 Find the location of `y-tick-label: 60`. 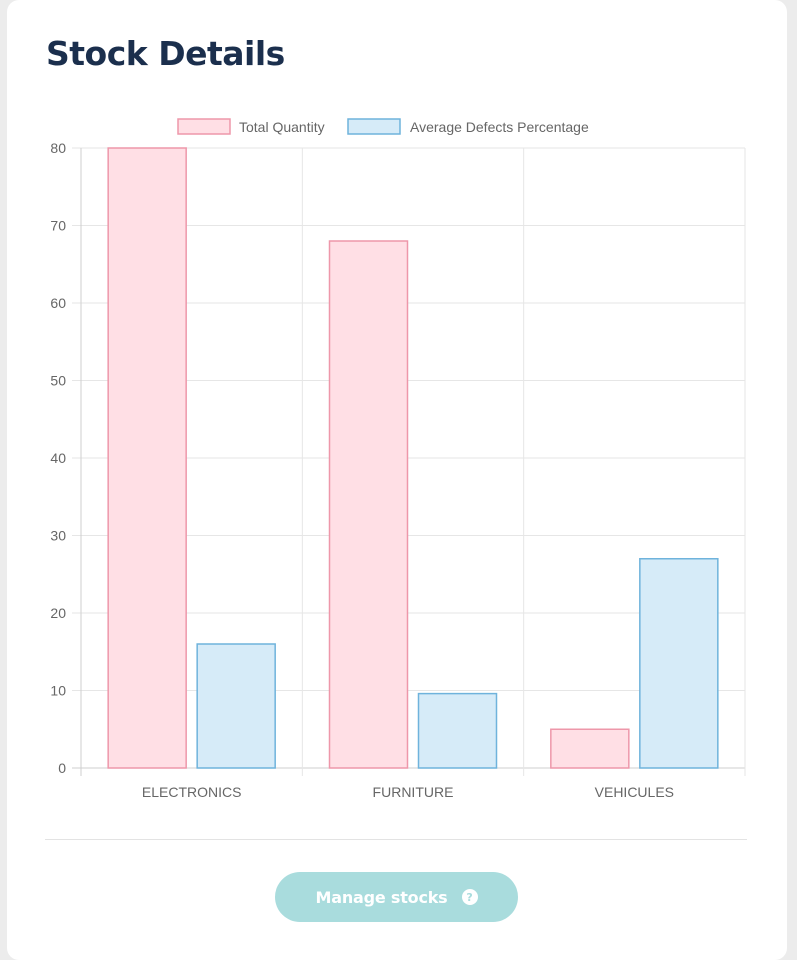

y-tick-label: 60 is located at coordinates (58, 303).